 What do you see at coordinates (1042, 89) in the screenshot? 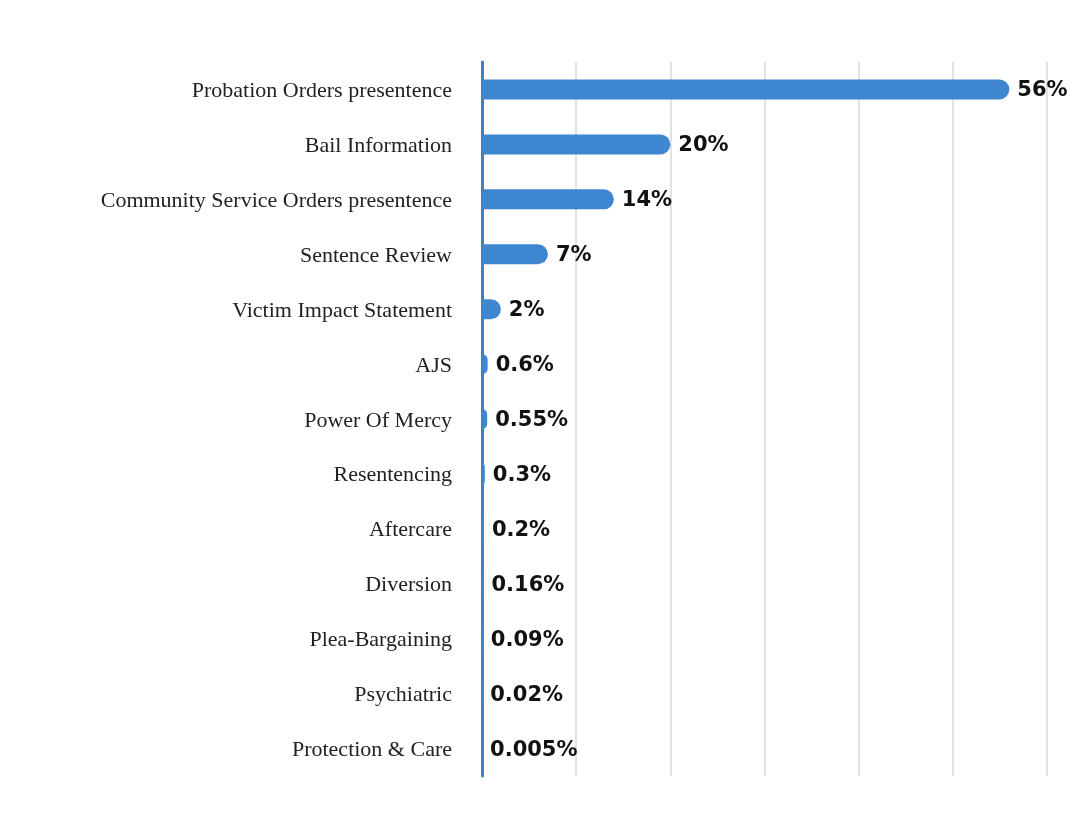
I see `data-label: 56%` at bounding box center [1042, 89].